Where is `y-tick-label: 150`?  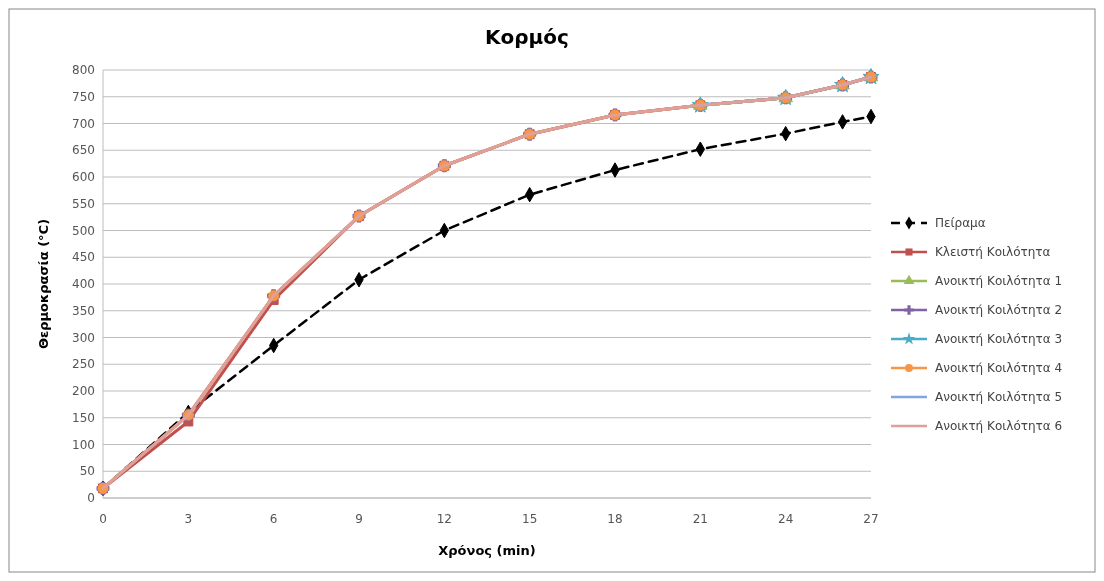 y-tick-label: 150 is located at coordinates (83, 417).